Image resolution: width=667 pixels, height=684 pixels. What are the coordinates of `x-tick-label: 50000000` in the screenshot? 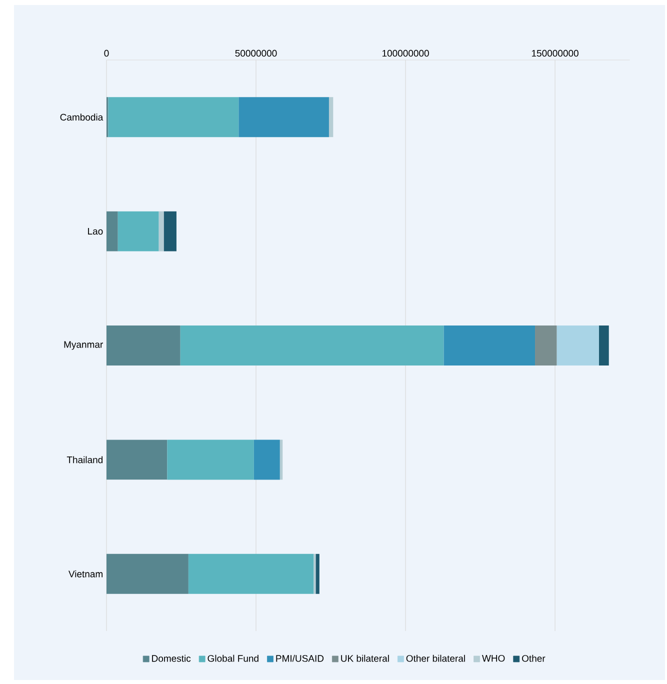 It's located at (256, 53).